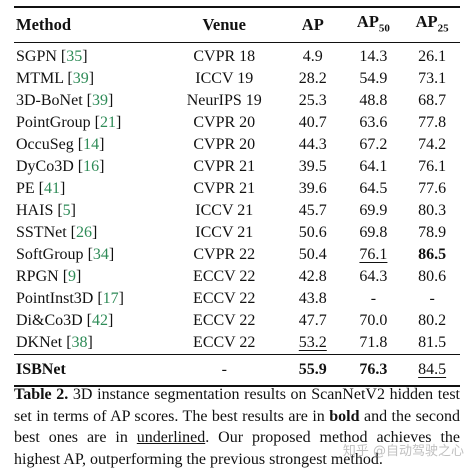 This screenshot has height=470, width=474. Describe the element at coordinates (374, 56) in the screenshot. I see `ap50-cell: 14.3` at that location.